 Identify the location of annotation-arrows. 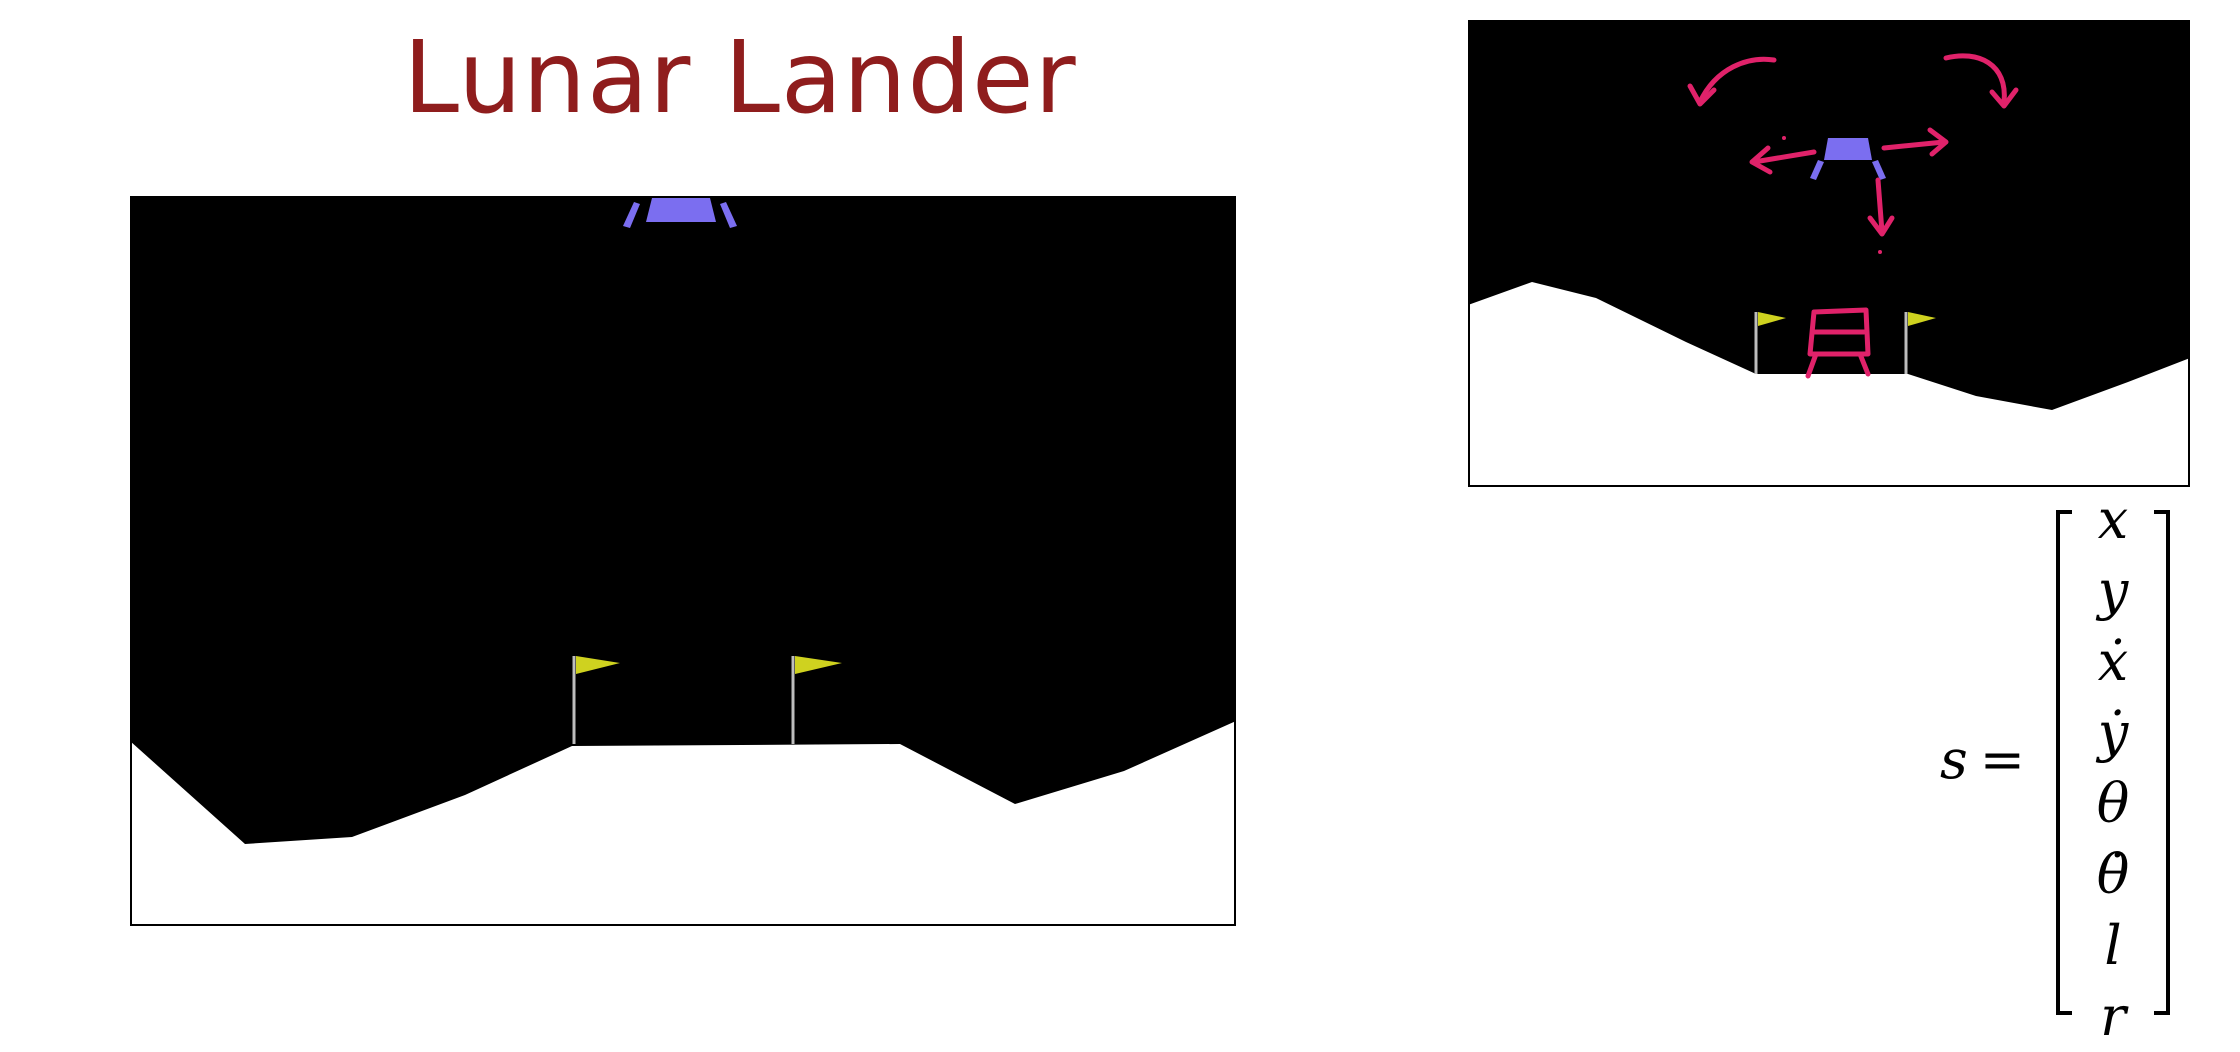
(1853, 145).